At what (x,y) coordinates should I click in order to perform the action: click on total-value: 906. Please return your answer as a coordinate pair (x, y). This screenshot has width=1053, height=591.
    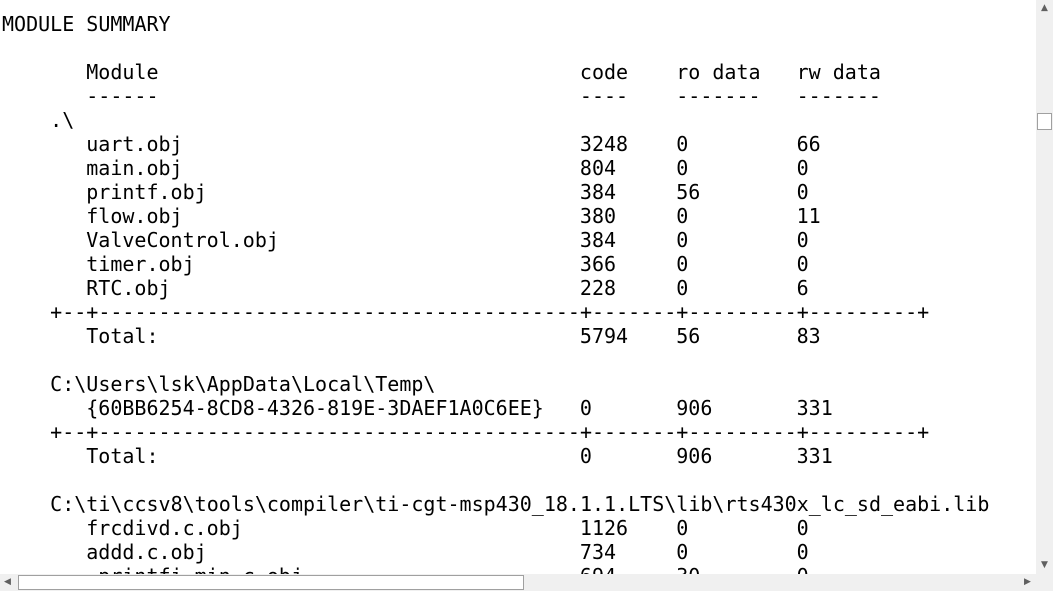
    Looking at the image, I should click on (694, 456).